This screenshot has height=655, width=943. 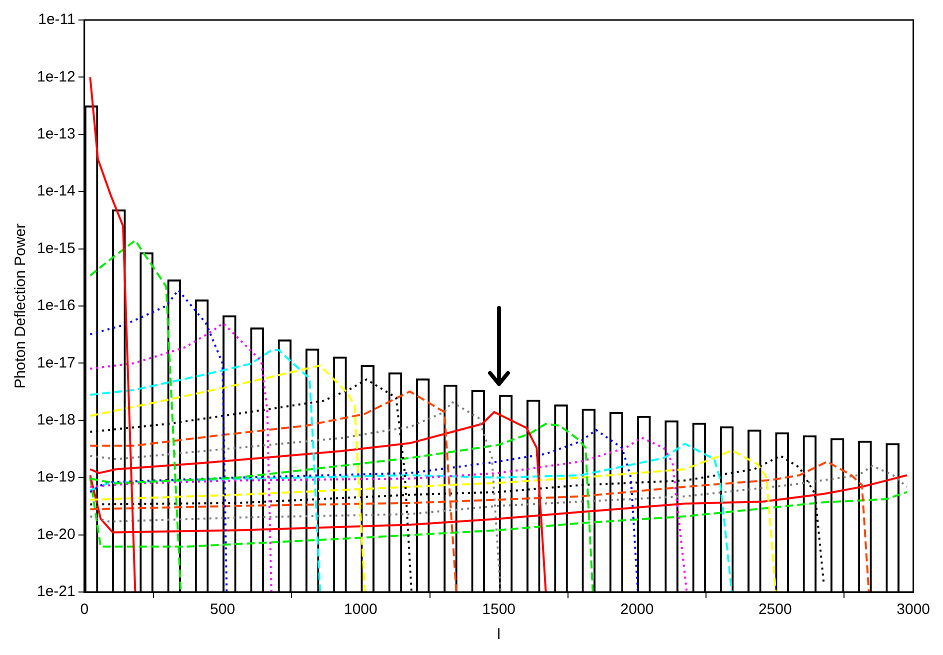 What do you see at coordinates (56, 420) in the screenshot?
I see `y-tick-label: 1e-18` at bounding box center [56, 420].